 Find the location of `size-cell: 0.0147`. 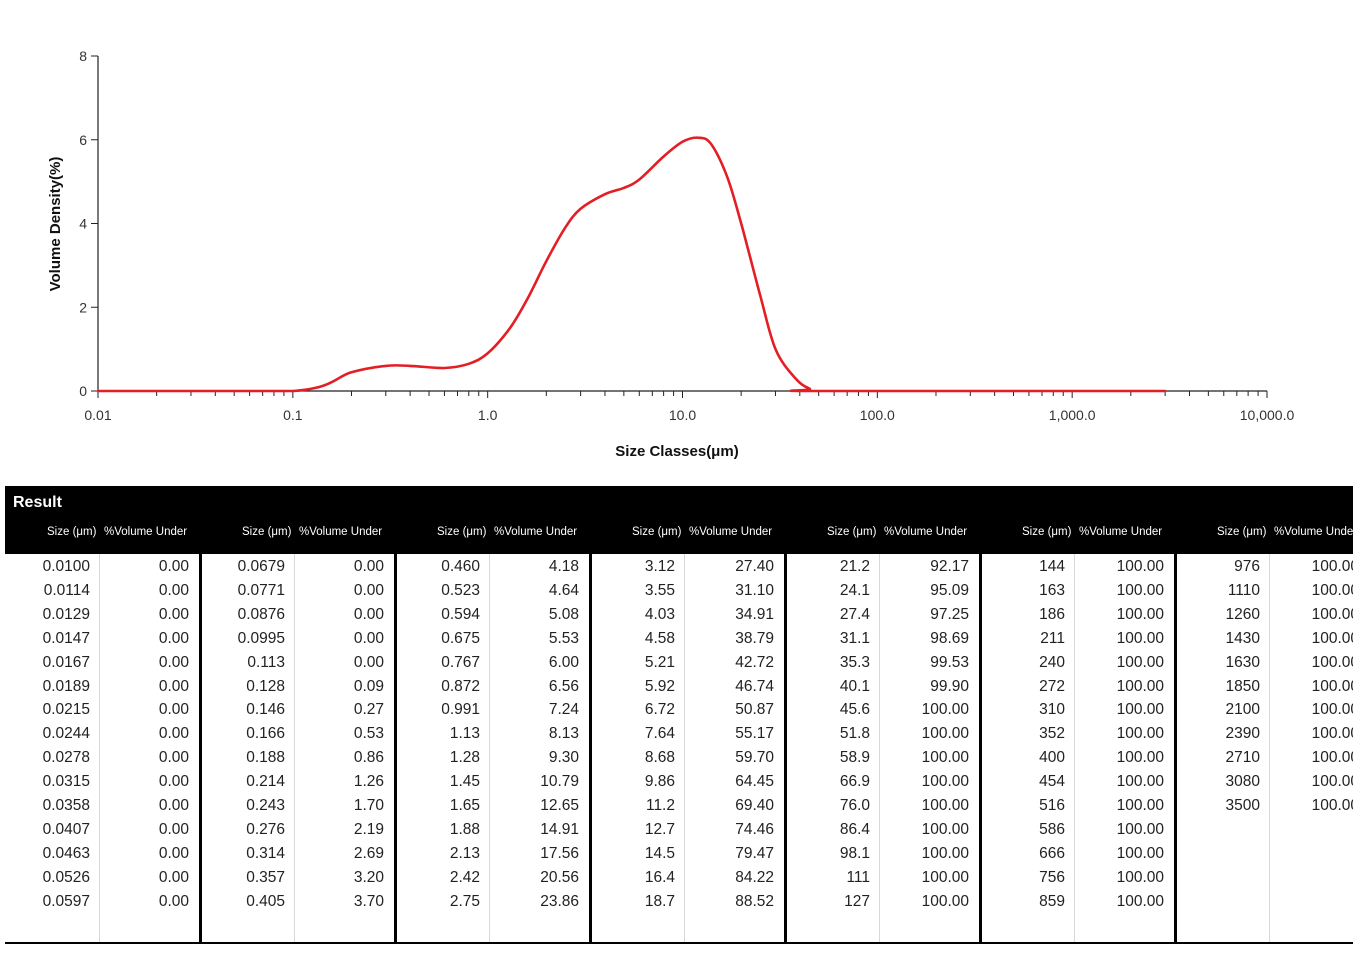

size-cell: 0.0147 is located at coordinates (66, 638).